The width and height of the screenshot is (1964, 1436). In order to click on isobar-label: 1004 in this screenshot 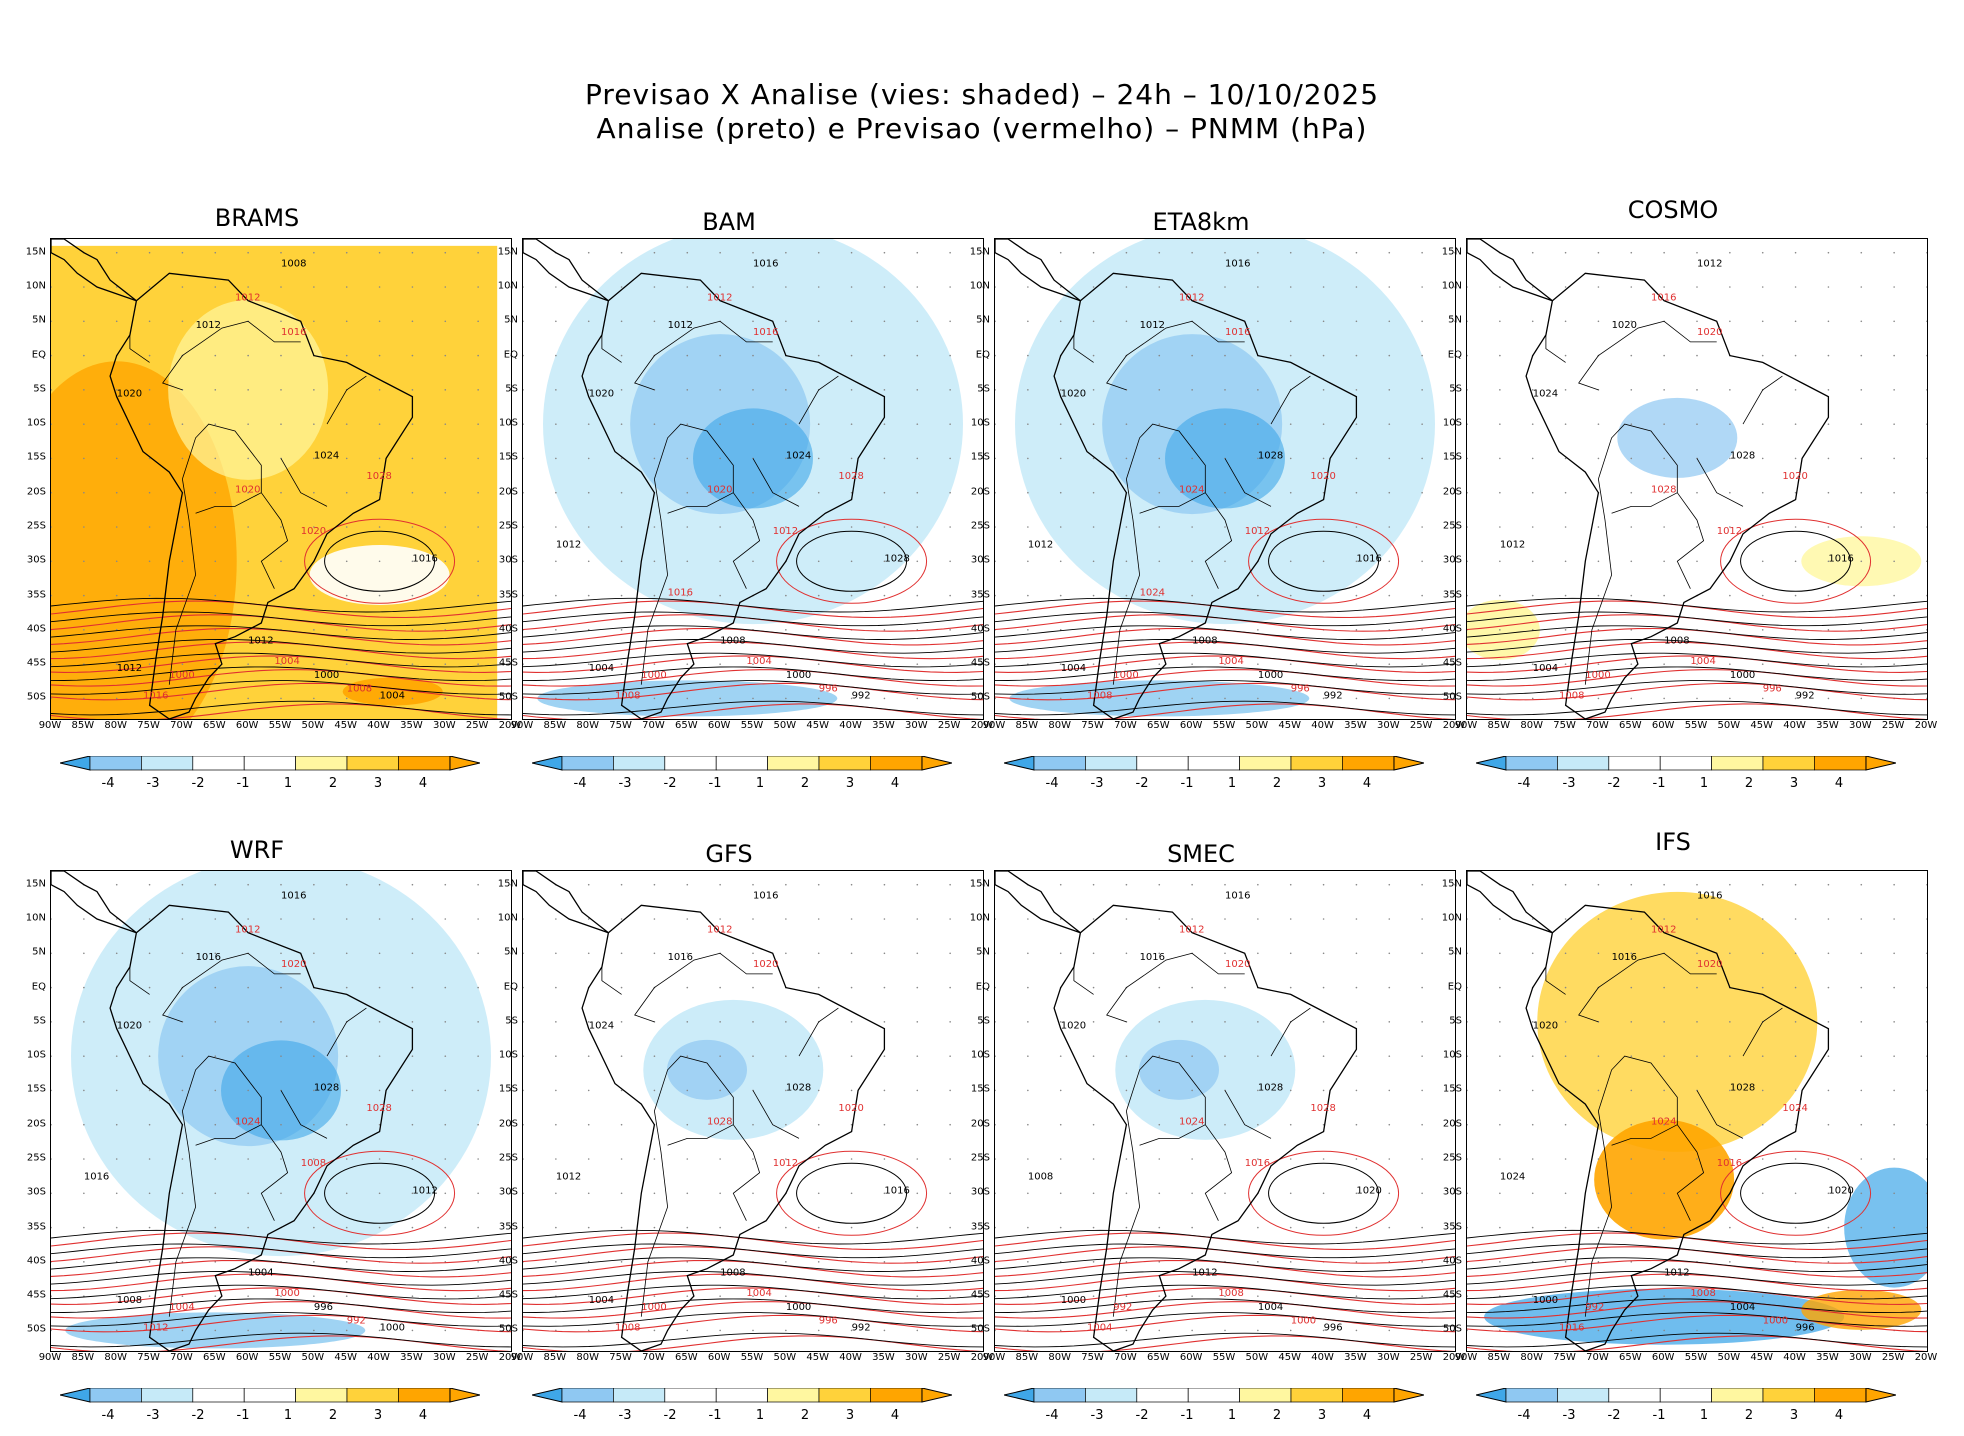, I will do `click(1099, 1327)`.